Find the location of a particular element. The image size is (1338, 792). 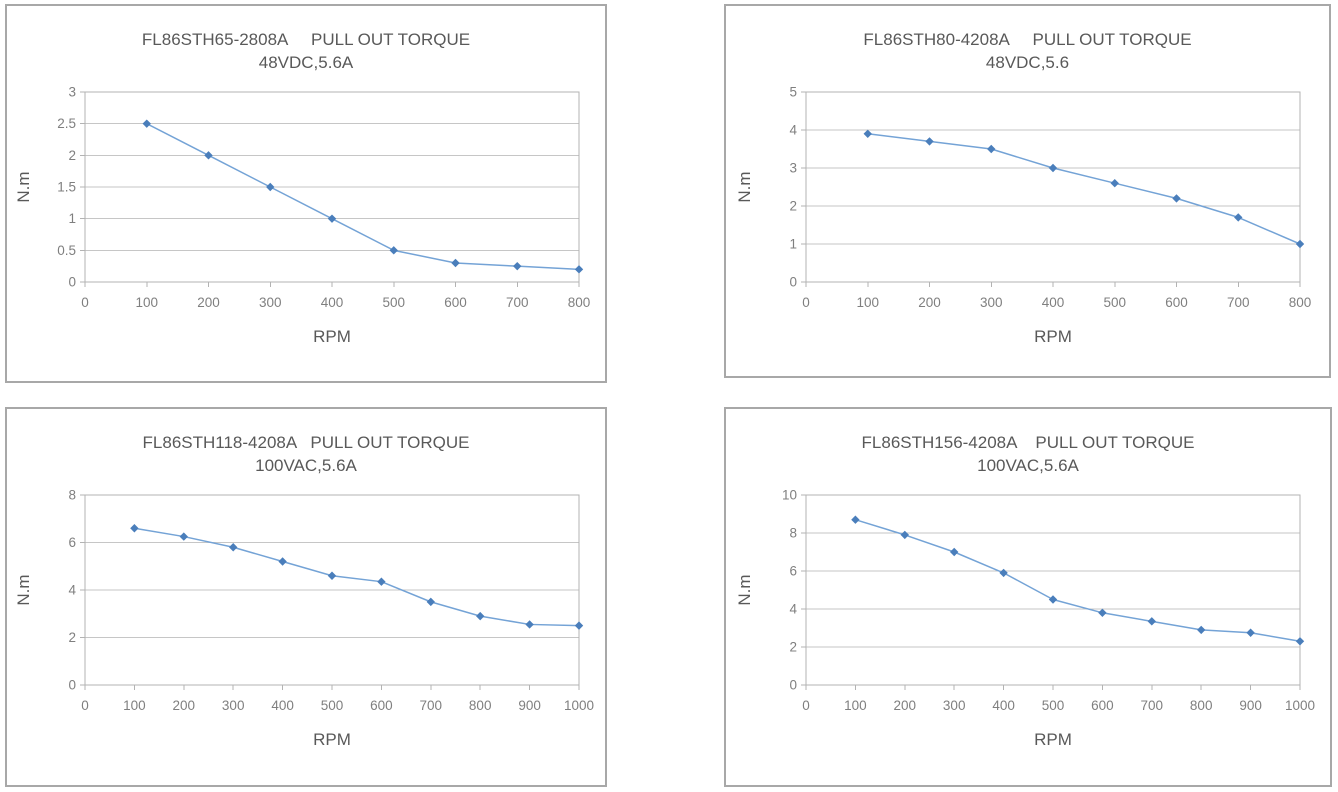

y-tick-label: 10 is located at coordinates (789, 496).